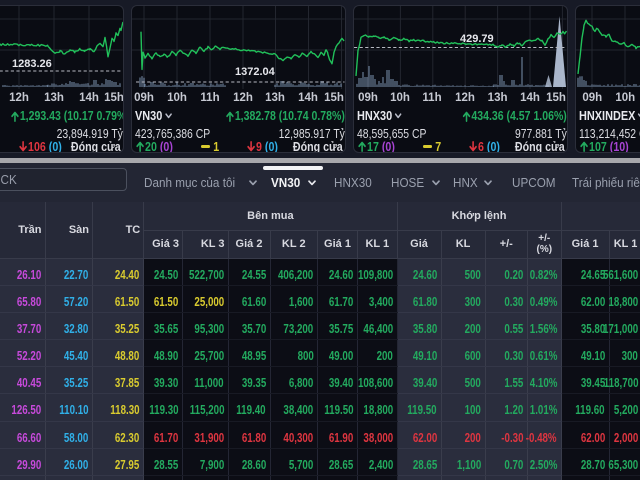 The width and height of the screenshot is (640, 480). Describe the element at coordinates (255, 72) in the screenshot. I see `svg-text: 1372.04` at that location.